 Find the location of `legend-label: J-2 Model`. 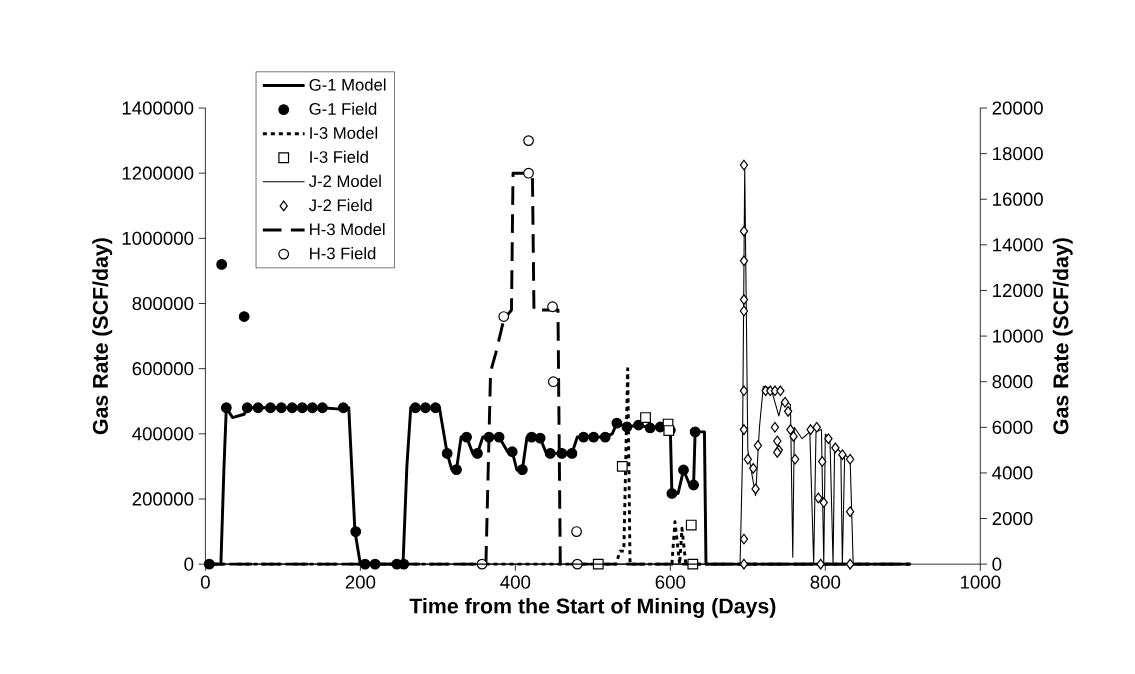

legend-label: J-2 Model is located at coordinates (344, 181).